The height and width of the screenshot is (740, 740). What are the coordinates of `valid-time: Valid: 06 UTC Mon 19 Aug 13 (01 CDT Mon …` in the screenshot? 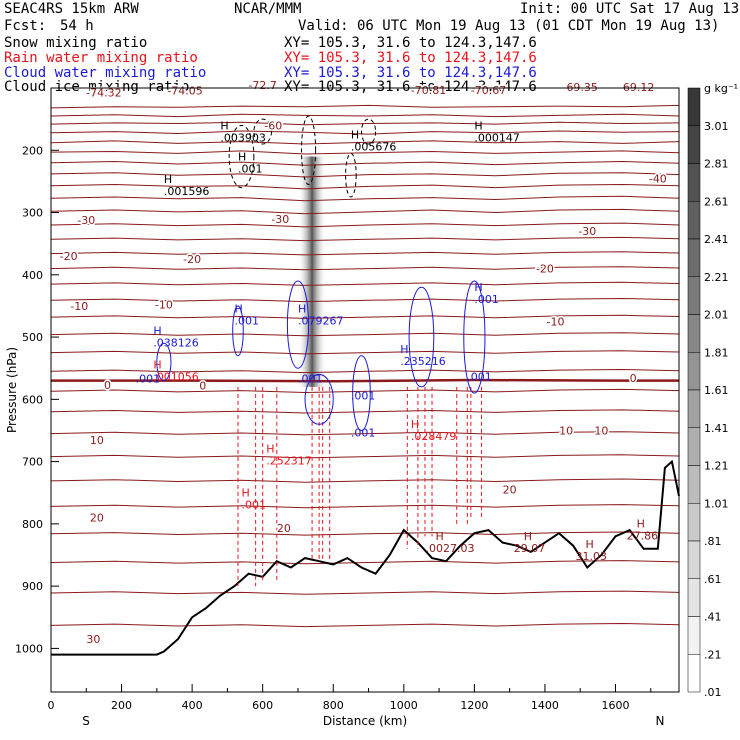 It's located at (509, 26).